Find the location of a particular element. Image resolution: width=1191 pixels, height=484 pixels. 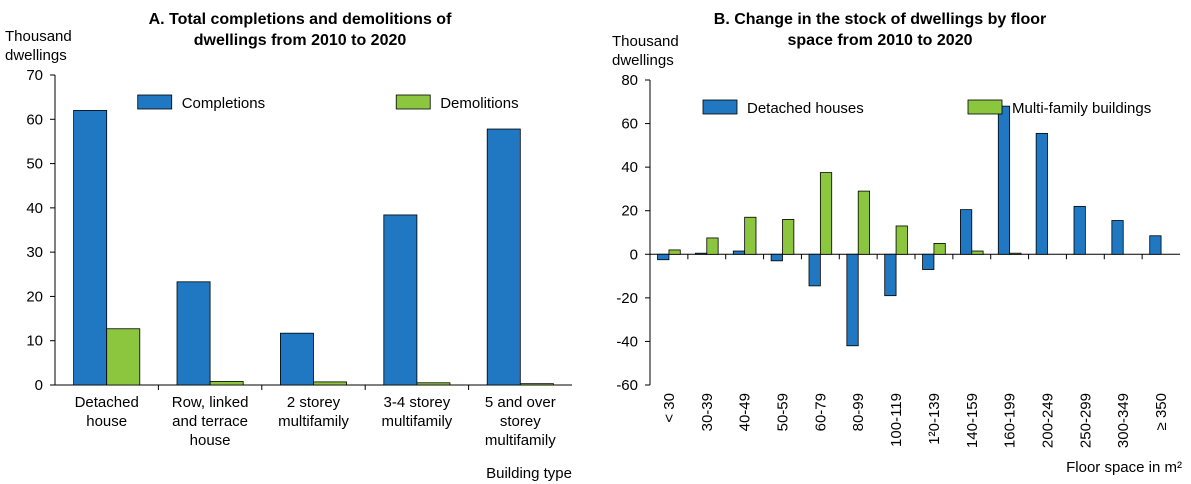

y-tick-label: 10 is located at coordinates (34, 341).